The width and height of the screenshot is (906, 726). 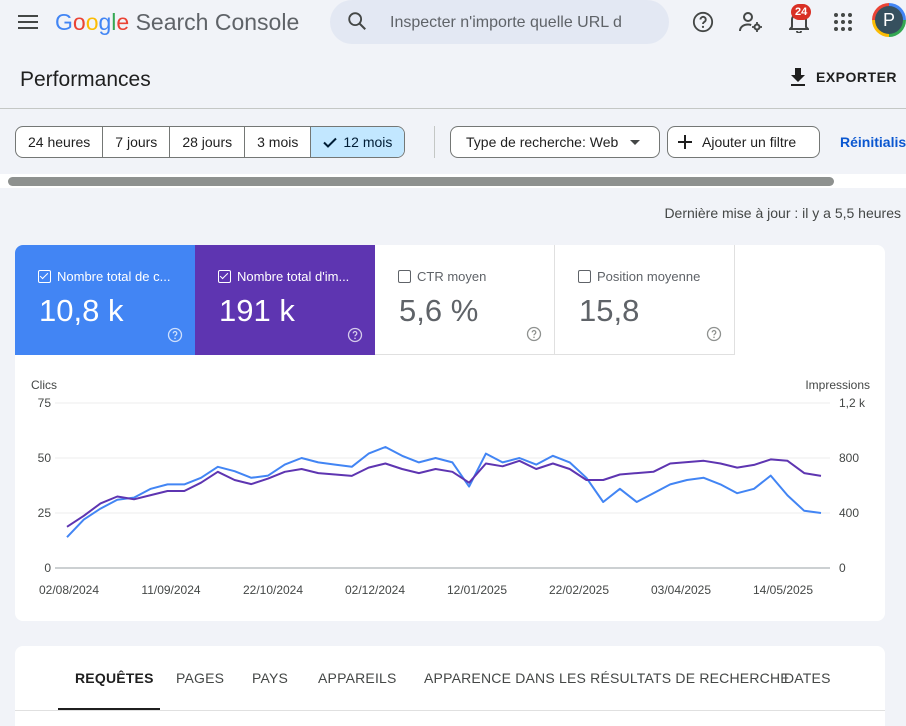 I want to click on x-tick-label: 12/01/2025, so click(x=477, y=590).